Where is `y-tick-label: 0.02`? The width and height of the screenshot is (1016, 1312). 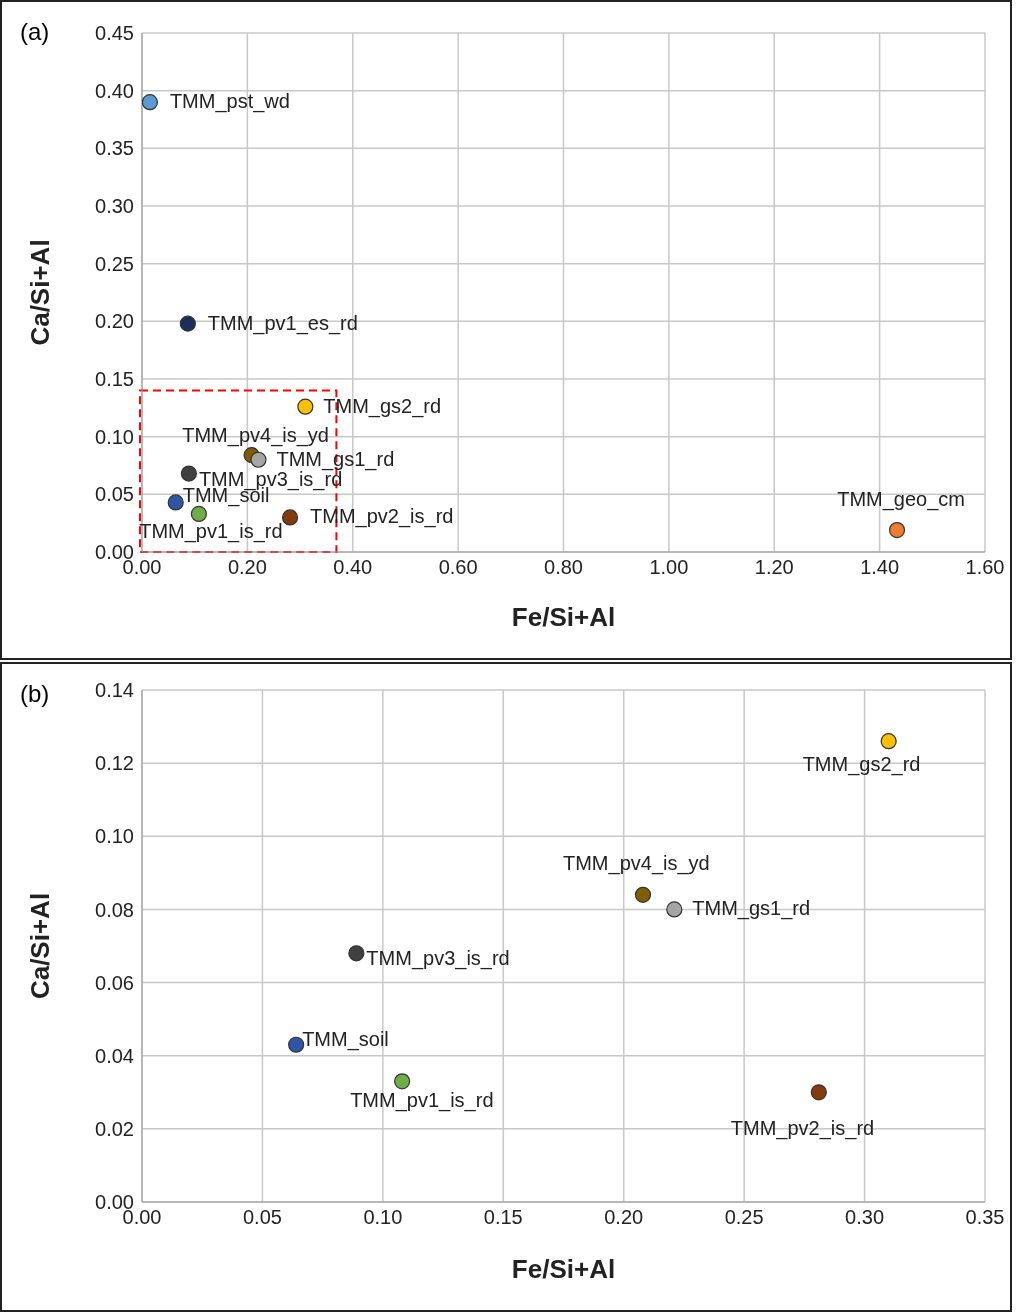 y-tick-label: 0.02 is located at coordinates (114, 1128).